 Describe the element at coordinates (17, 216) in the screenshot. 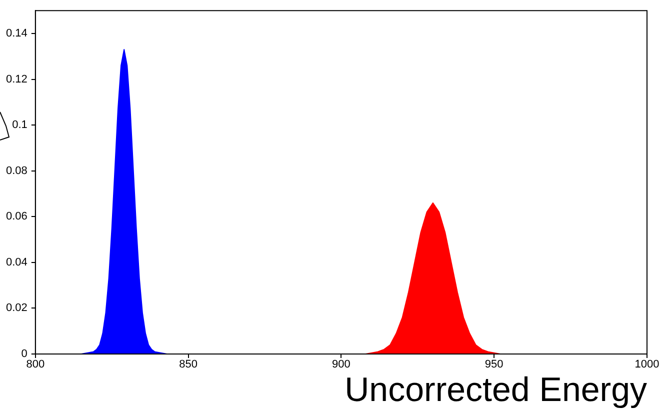

I see `y-tick-label: 0.06` at that location.